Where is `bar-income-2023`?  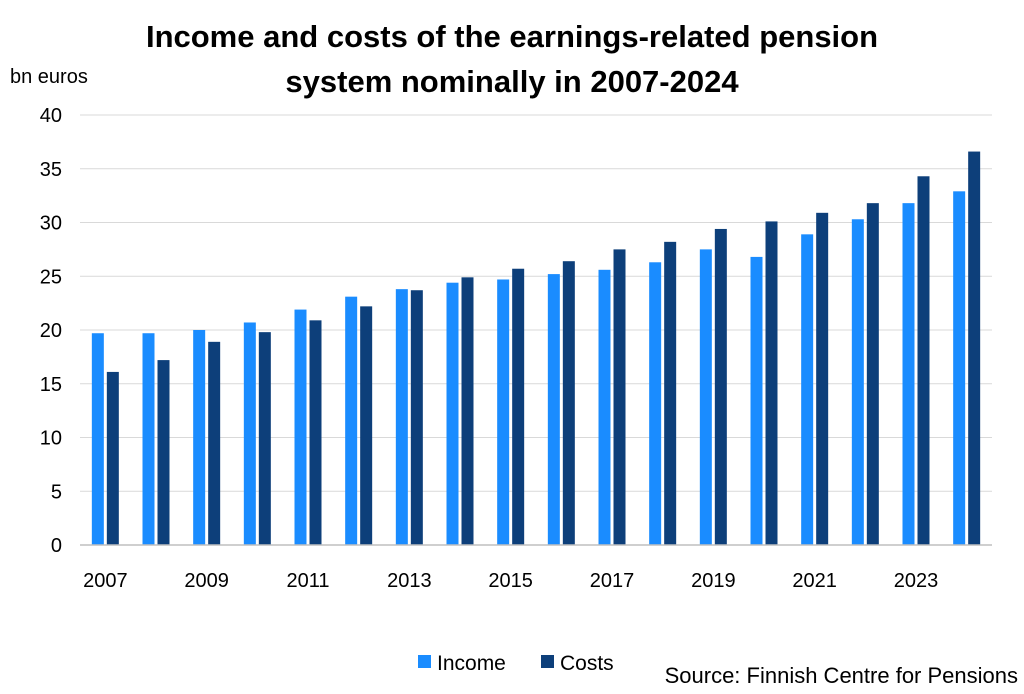 bar-income-2023 is located at coordinates (908, 374).